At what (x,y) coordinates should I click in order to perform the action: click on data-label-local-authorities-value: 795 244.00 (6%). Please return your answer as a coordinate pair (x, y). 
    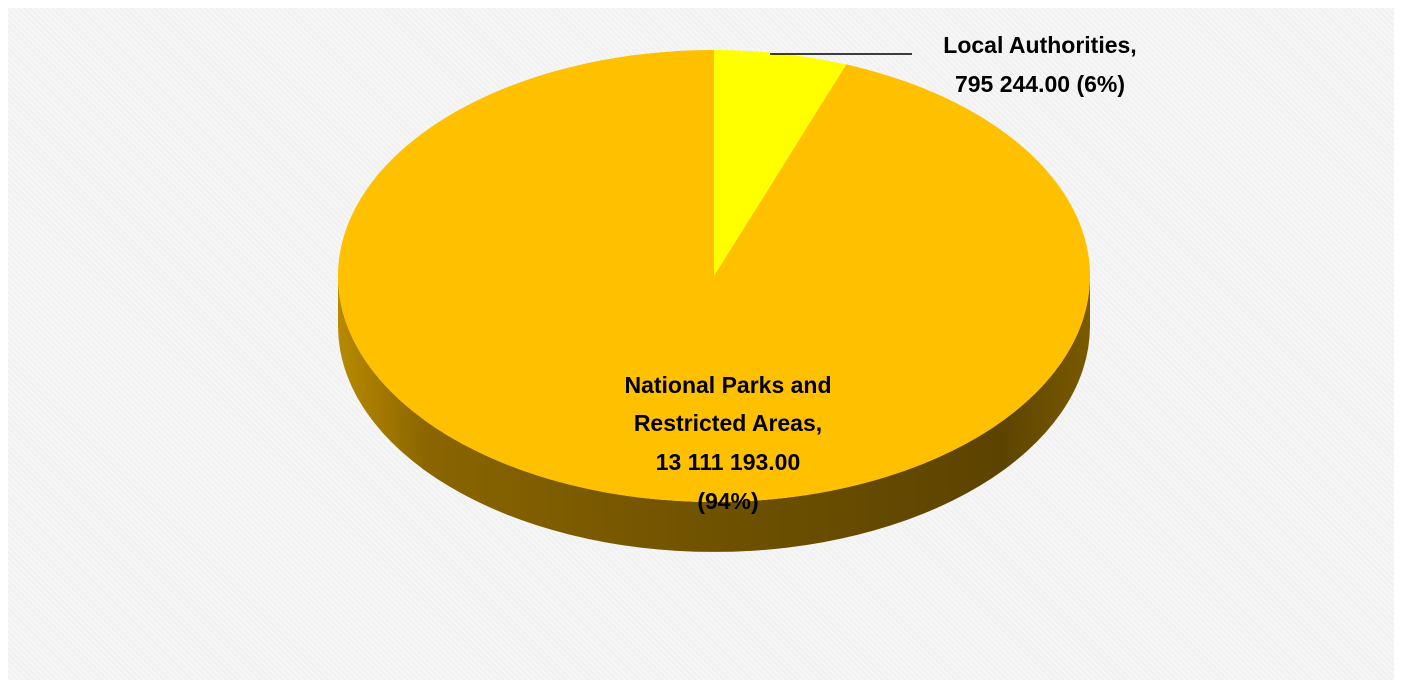
    Looking at the image, I should click on (1040, 84).